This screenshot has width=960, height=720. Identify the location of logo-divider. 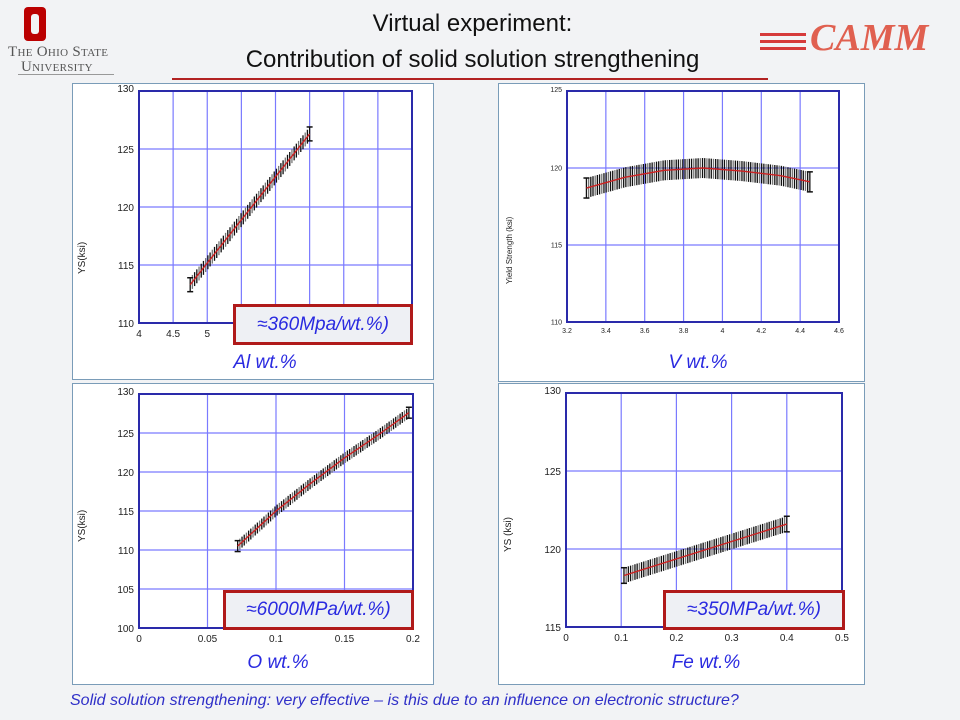
(66, 74).